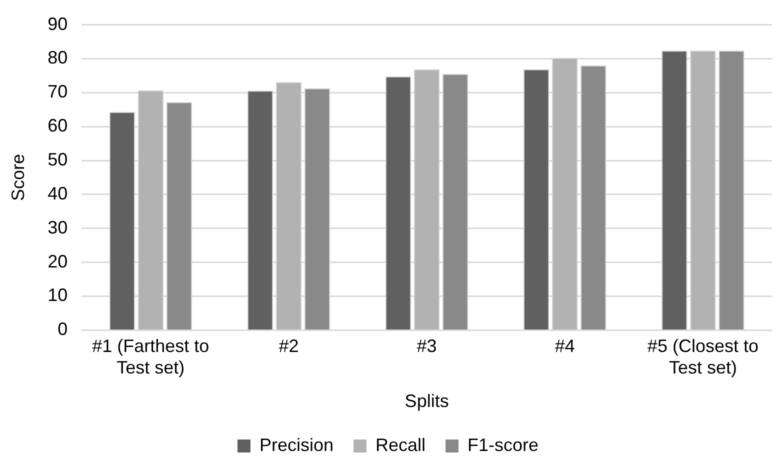 This screenshot has width=774, height=469. Describe the element at coordinates (426, 401) in the screenshot. I see `x-axis-title: Splits` at that location.